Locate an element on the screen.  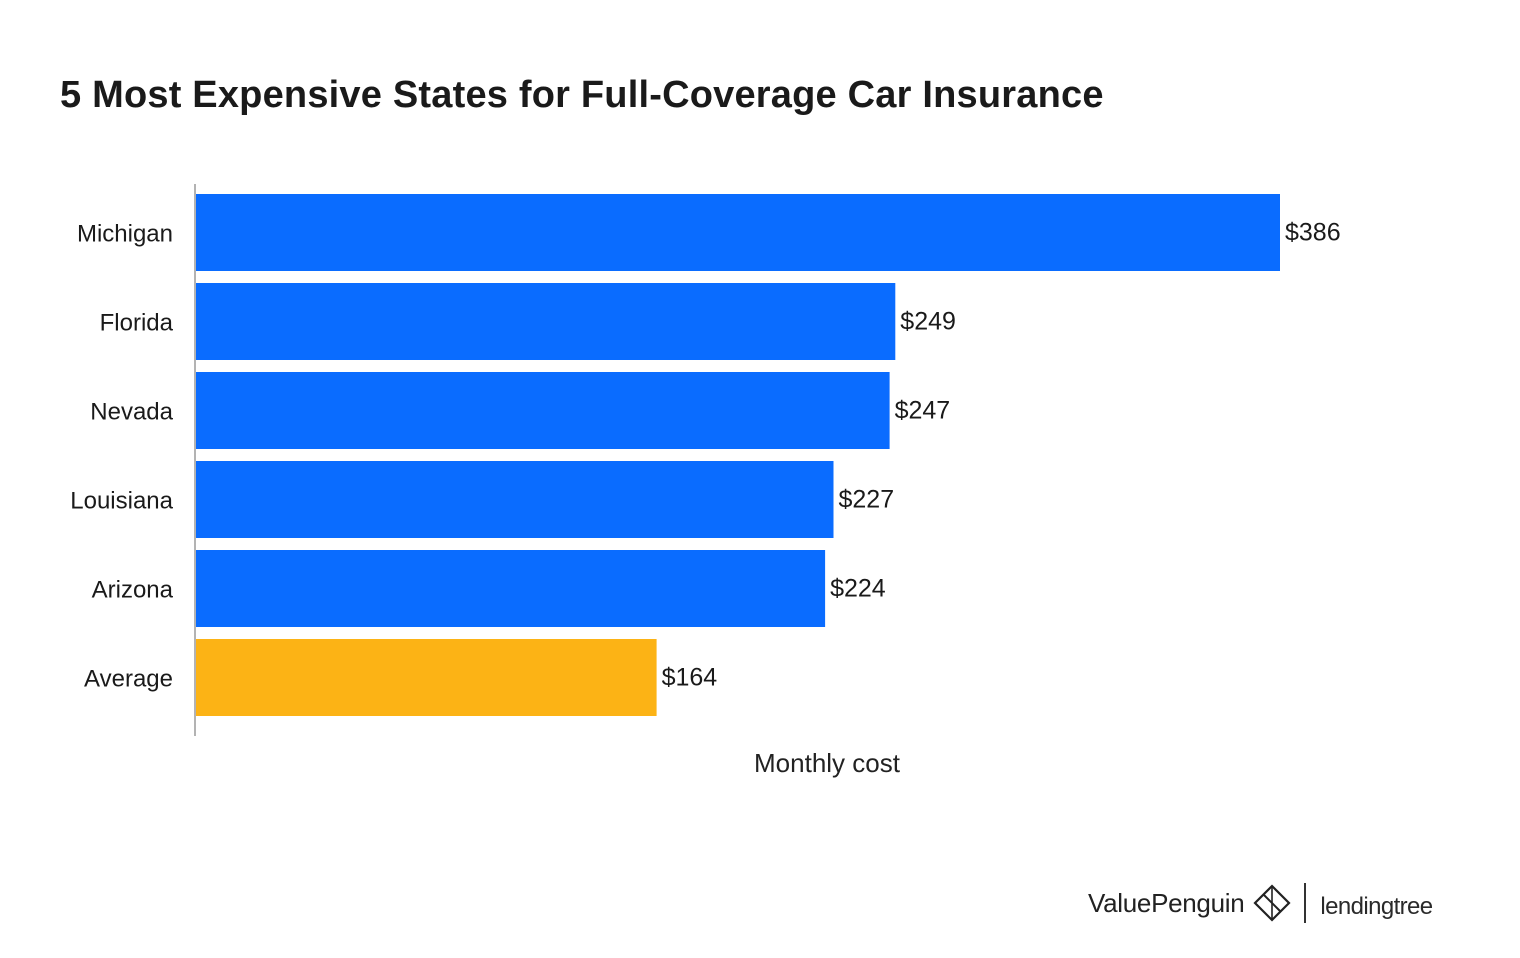
value-label-michigan: $386 is located at coordinates (1313, 233).